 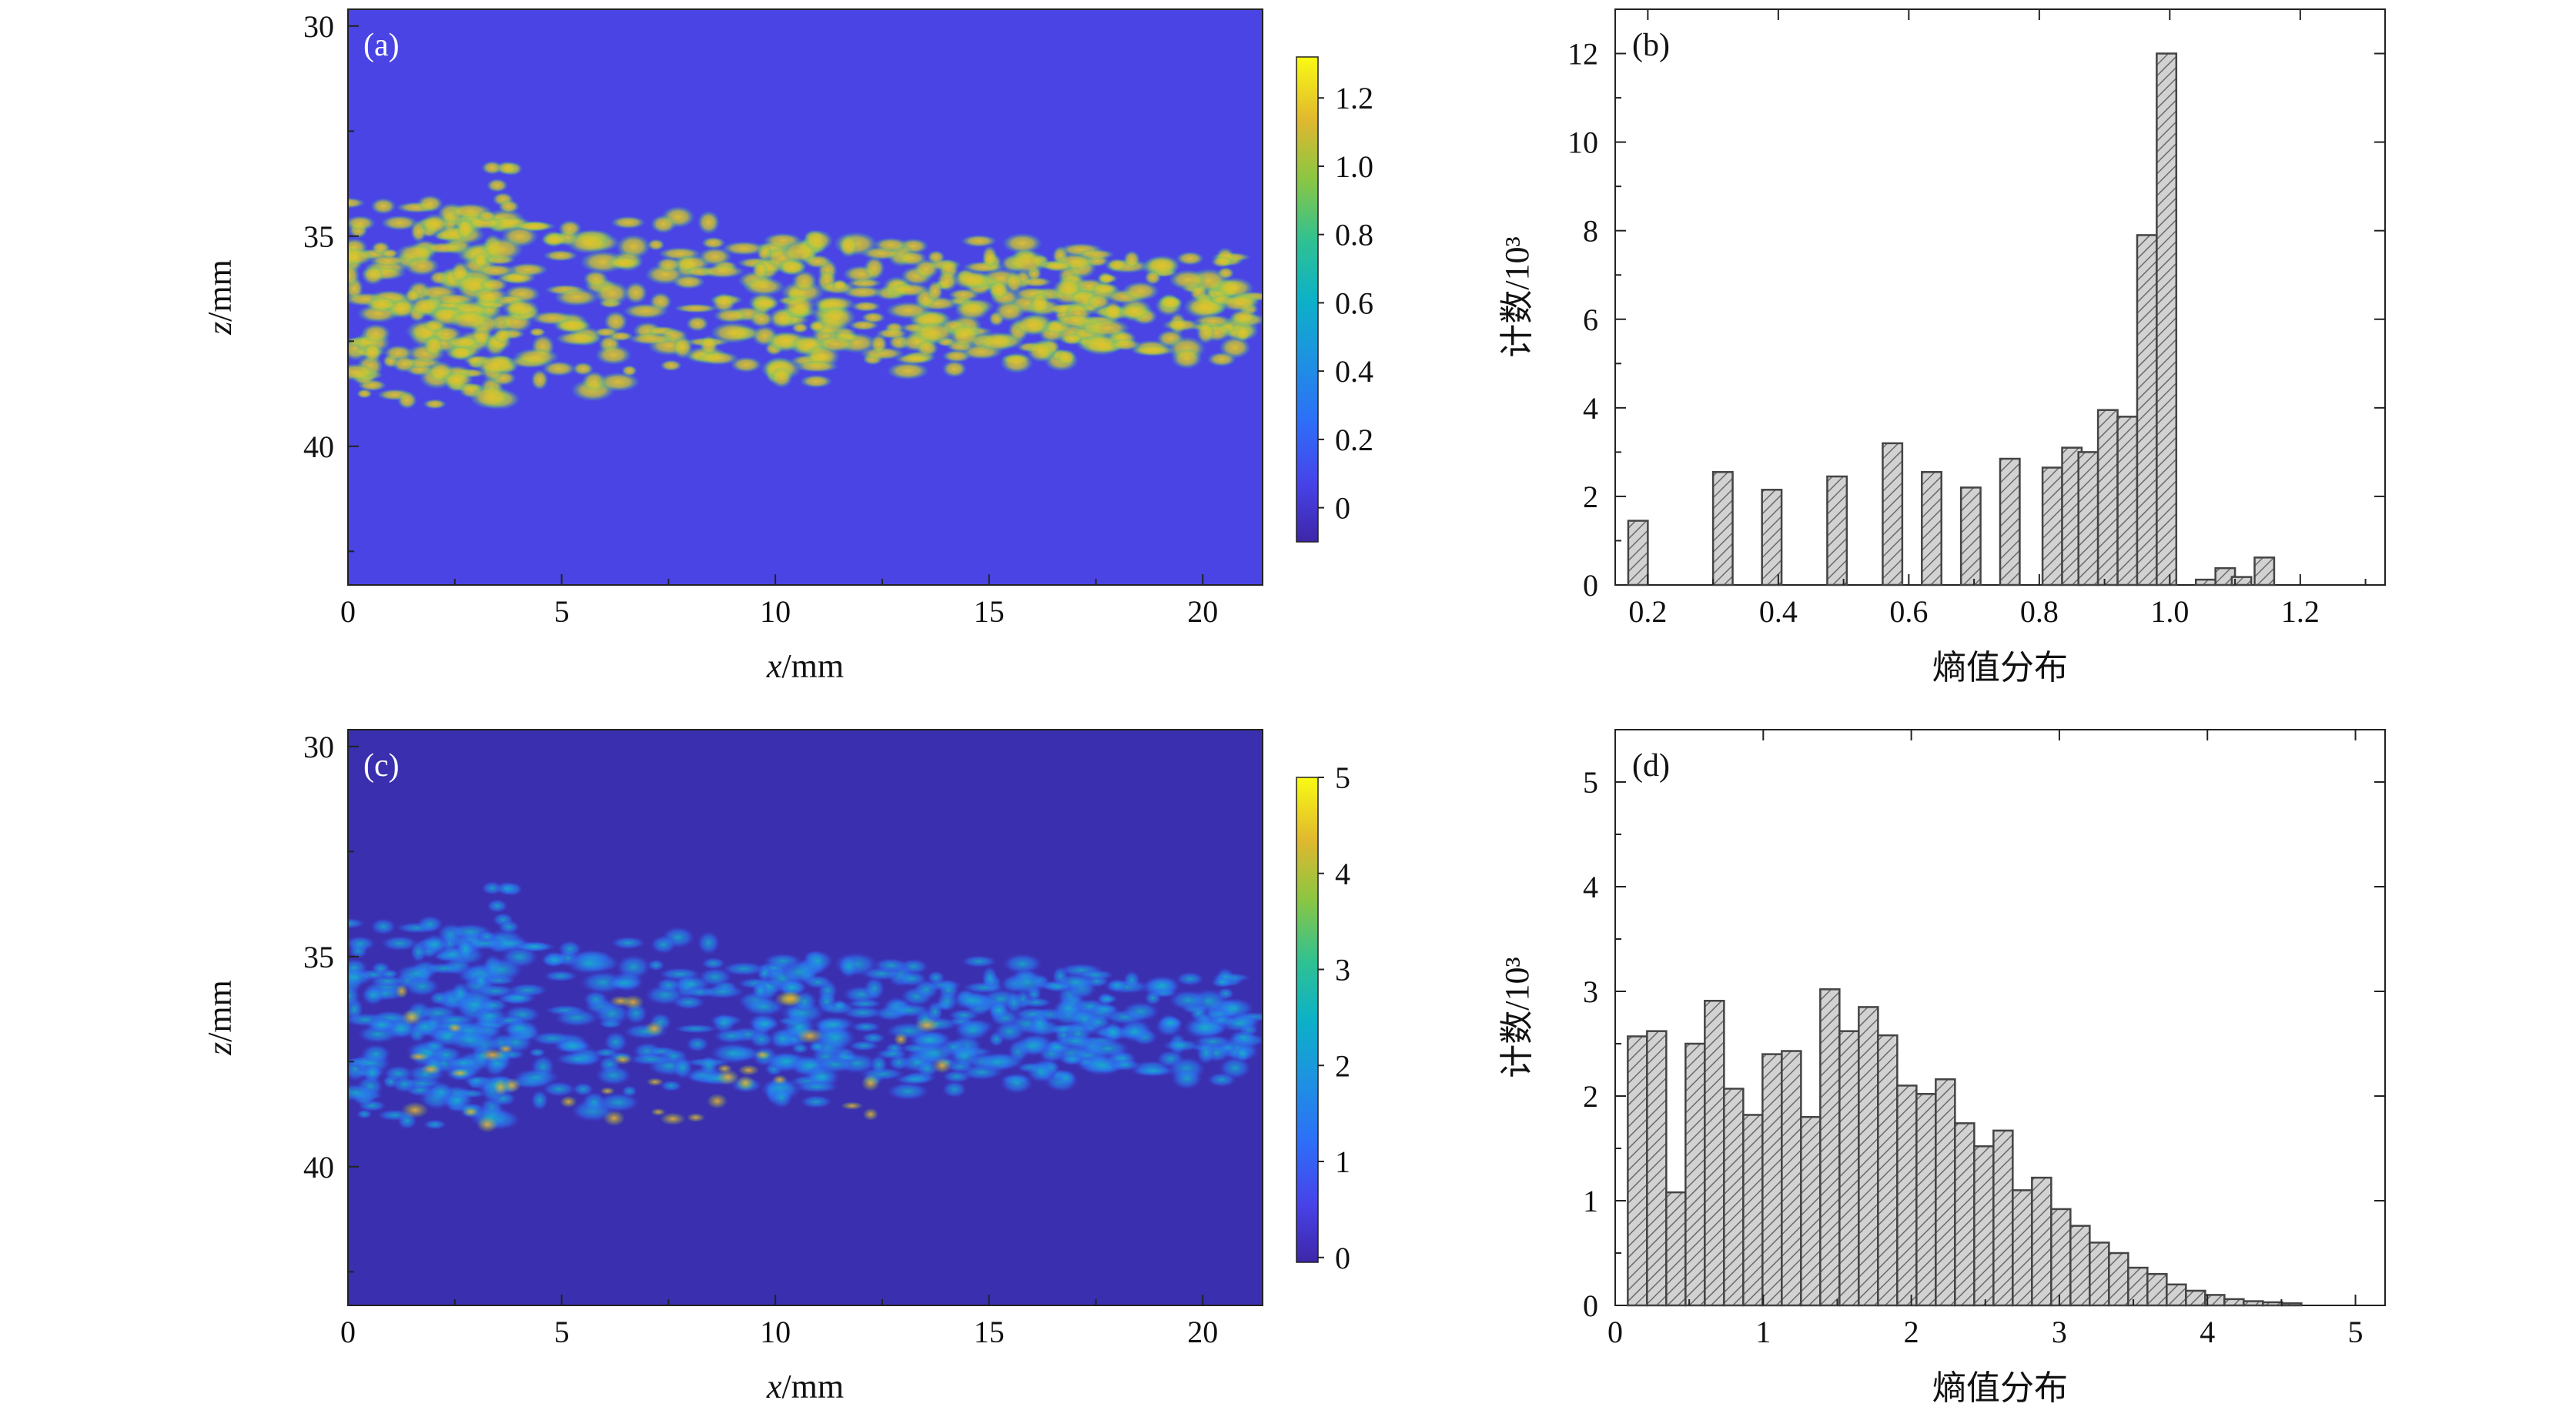 What do you see at coordinates (1342, 874) in the screenshot?
I see `colorbar-tick-label: 4` at bounding box center [1342, 874].